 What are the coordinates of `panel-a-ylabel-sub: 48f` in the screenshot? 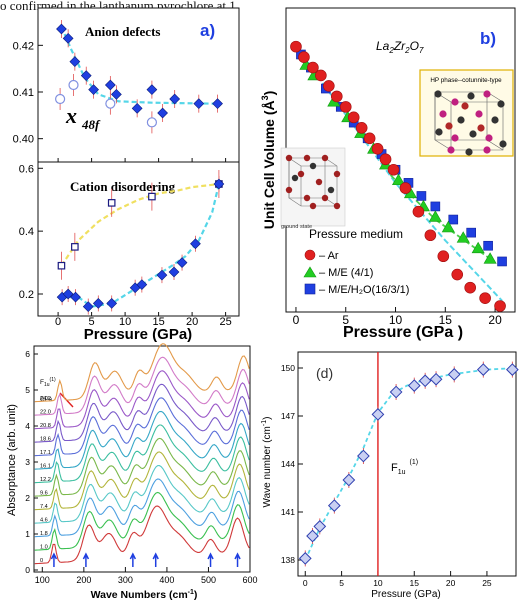 It's located at (91, 124).